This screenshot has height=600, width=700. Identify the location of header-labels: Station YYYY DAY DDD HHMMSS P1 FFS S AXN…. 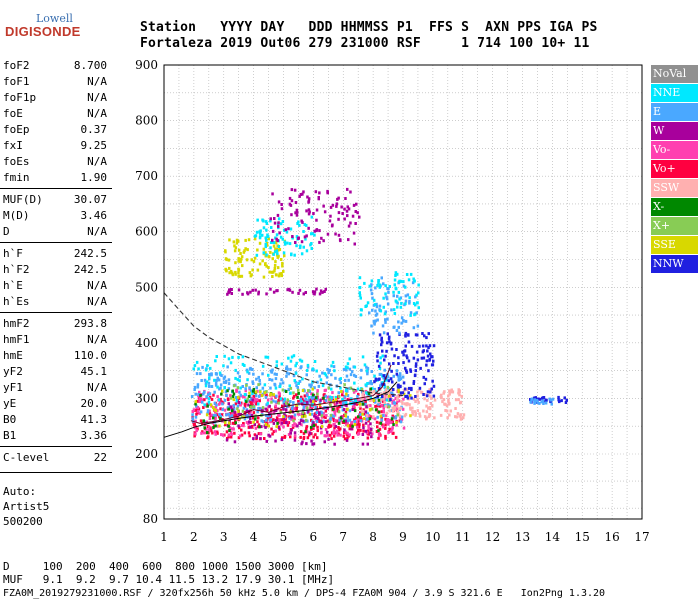
(369, 27).